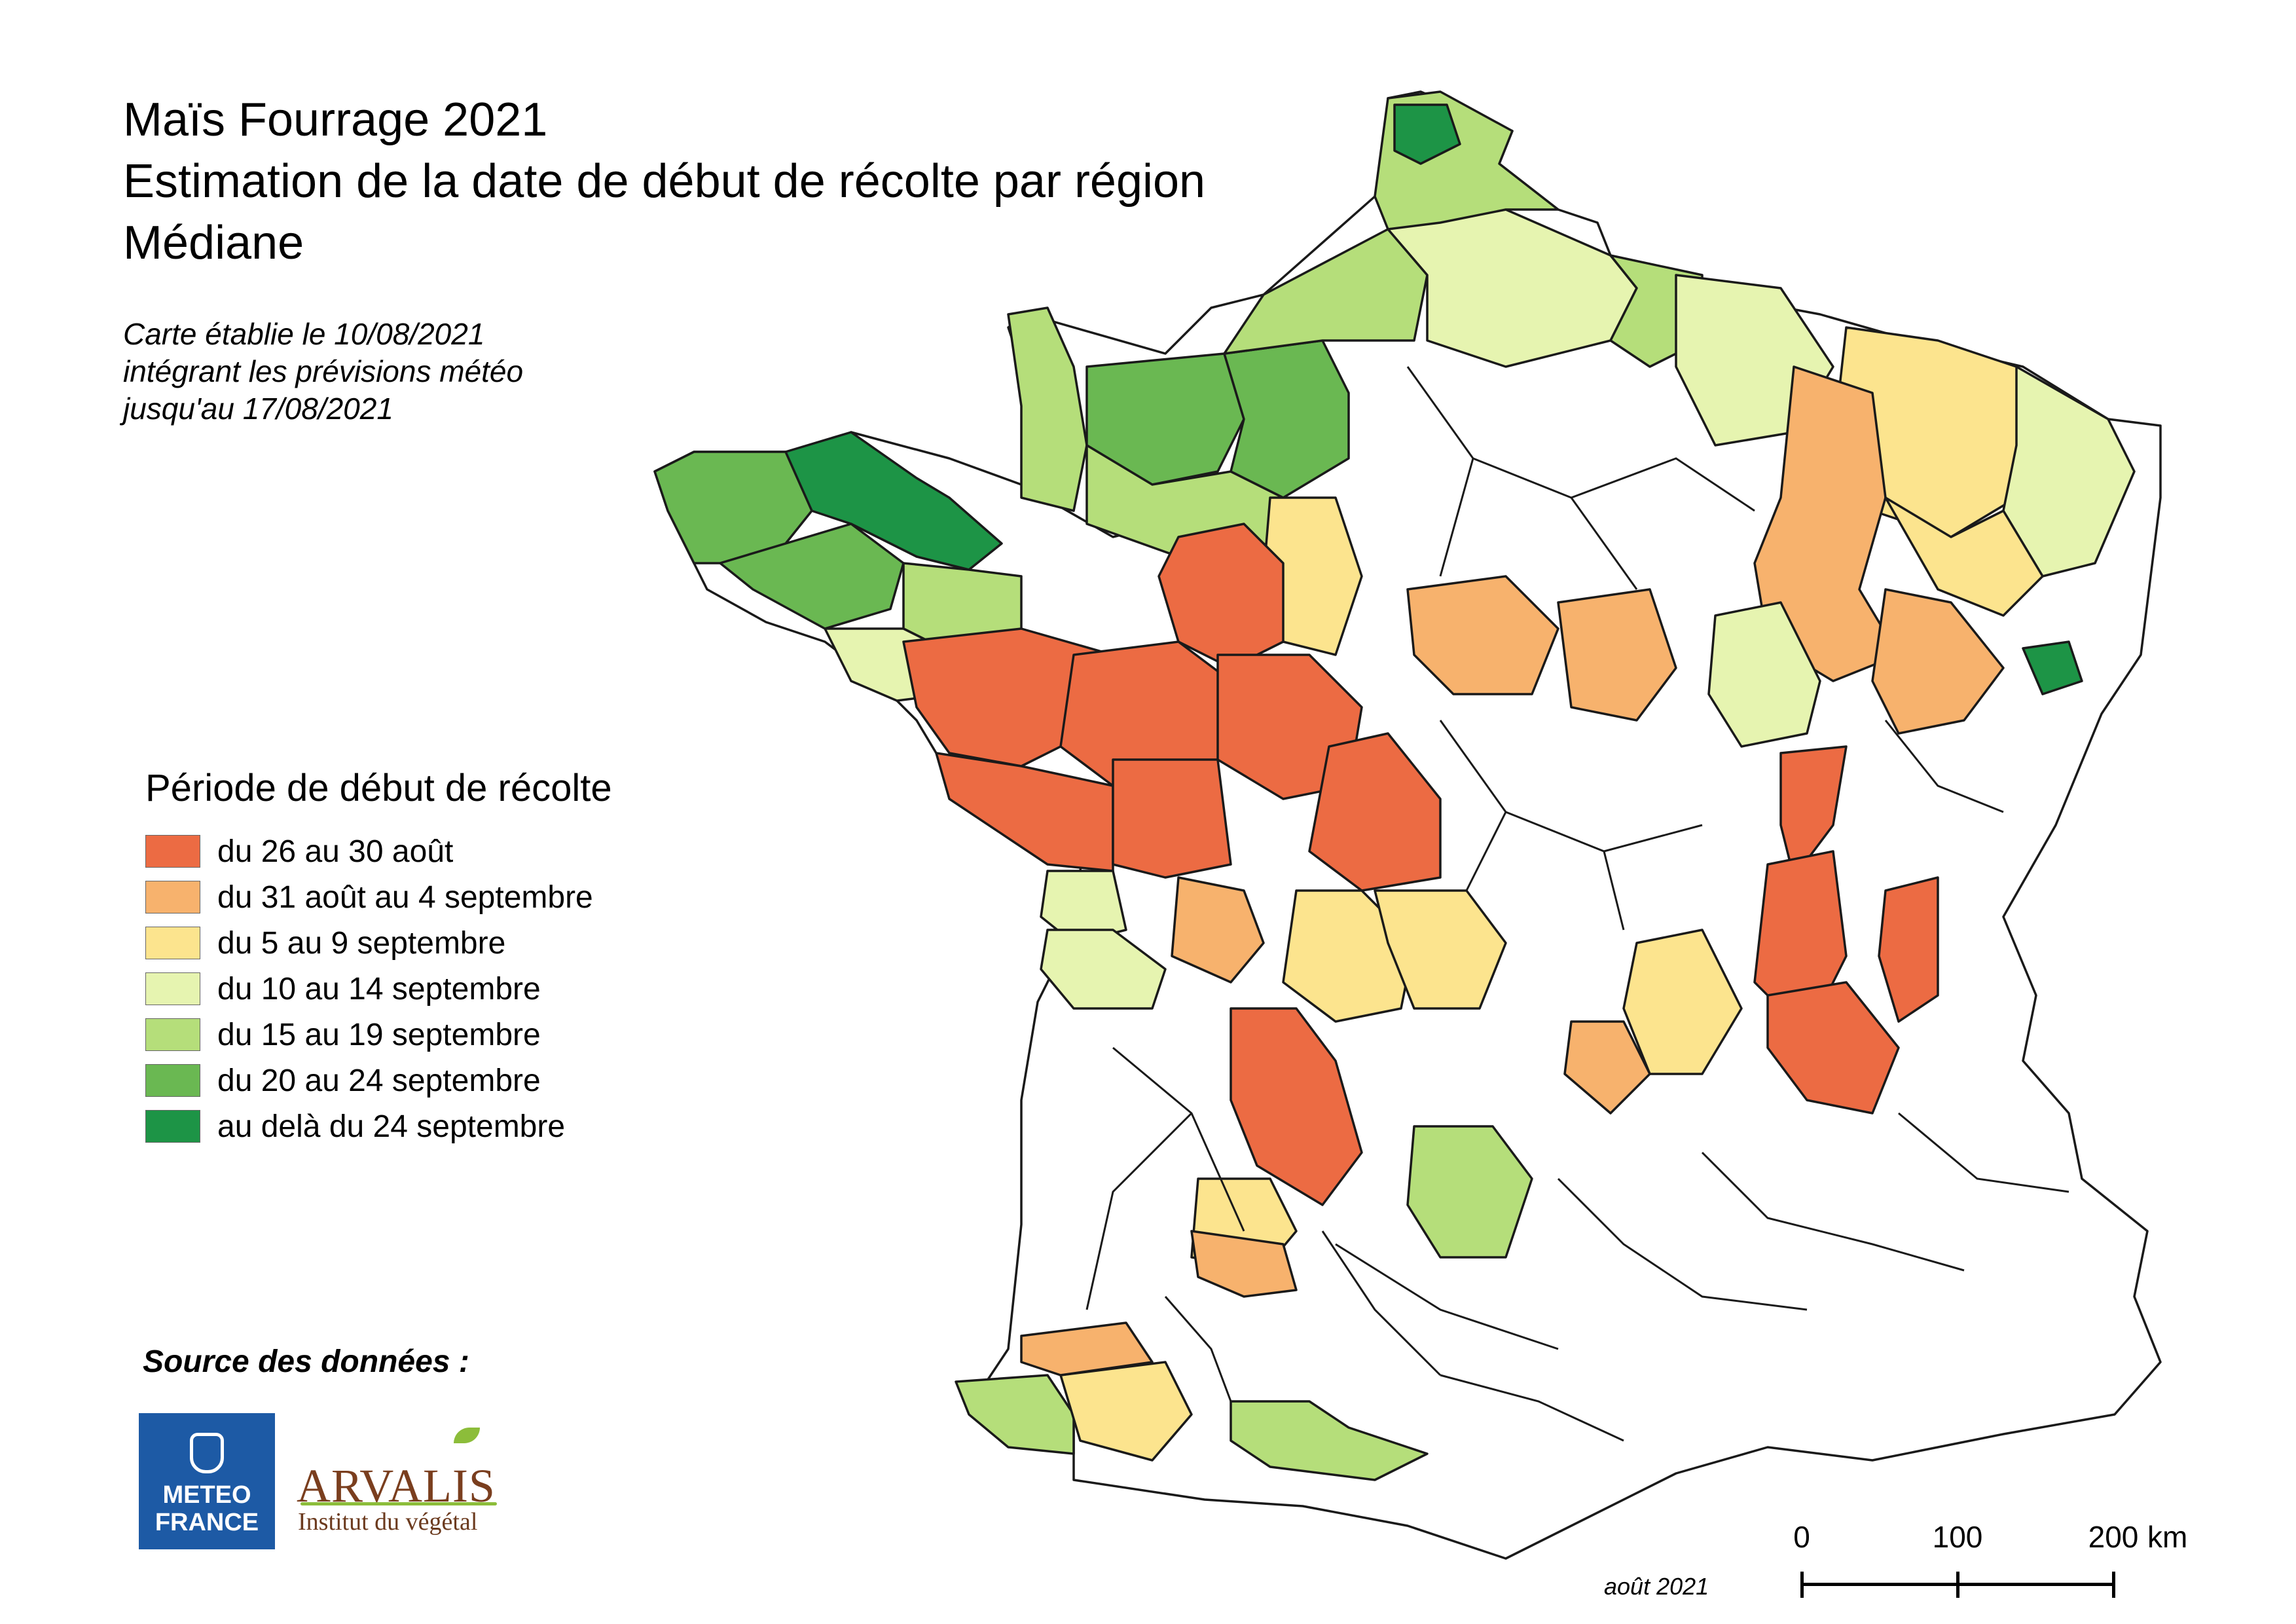  Describe the element at coordinates (1427, 134) in the screenshot. I see `region-pas-de-calais-coast` at that location.